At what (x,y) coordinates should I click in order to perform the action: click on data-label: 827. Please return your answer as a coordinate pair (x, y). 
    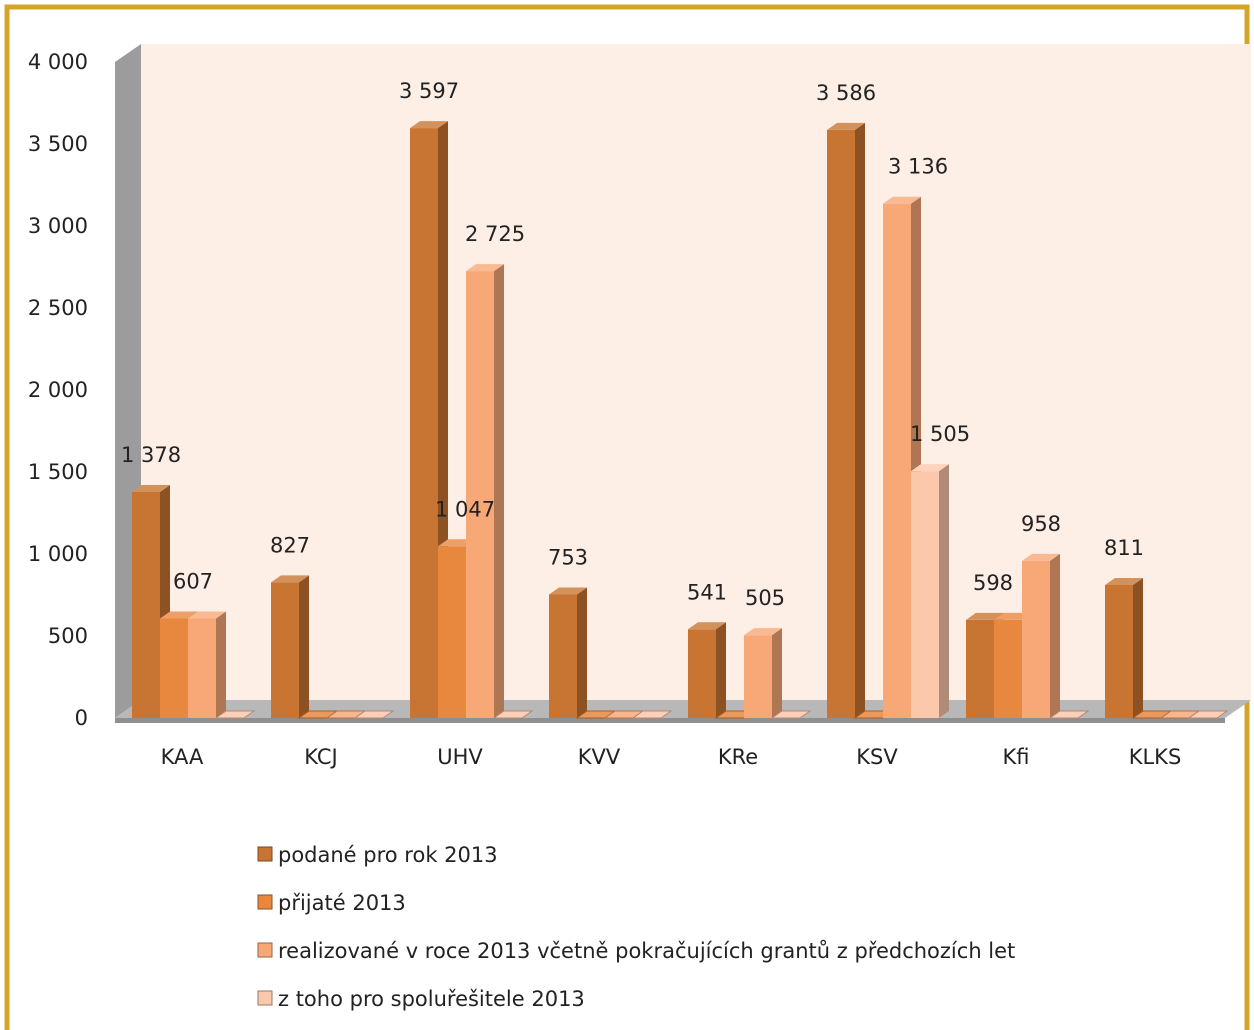
    Looking at the image, I should click on (290, 545).